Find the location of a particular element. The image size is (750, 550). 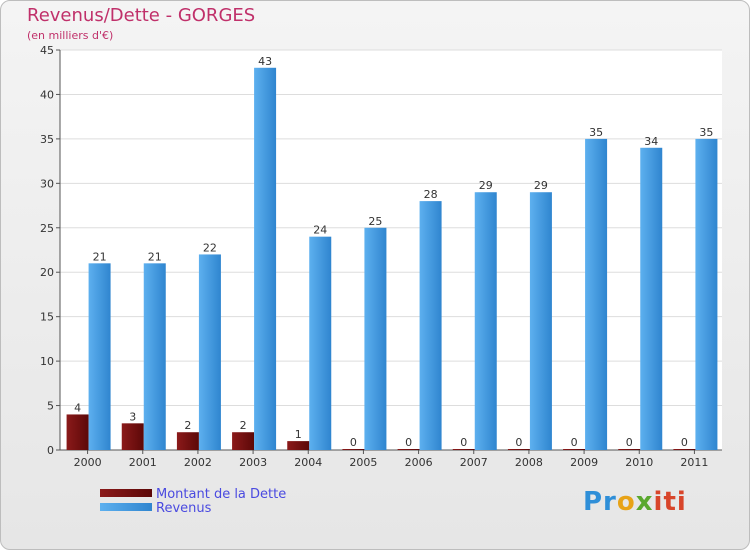

bar-dette-2008 is located at coordinates (518, 449).